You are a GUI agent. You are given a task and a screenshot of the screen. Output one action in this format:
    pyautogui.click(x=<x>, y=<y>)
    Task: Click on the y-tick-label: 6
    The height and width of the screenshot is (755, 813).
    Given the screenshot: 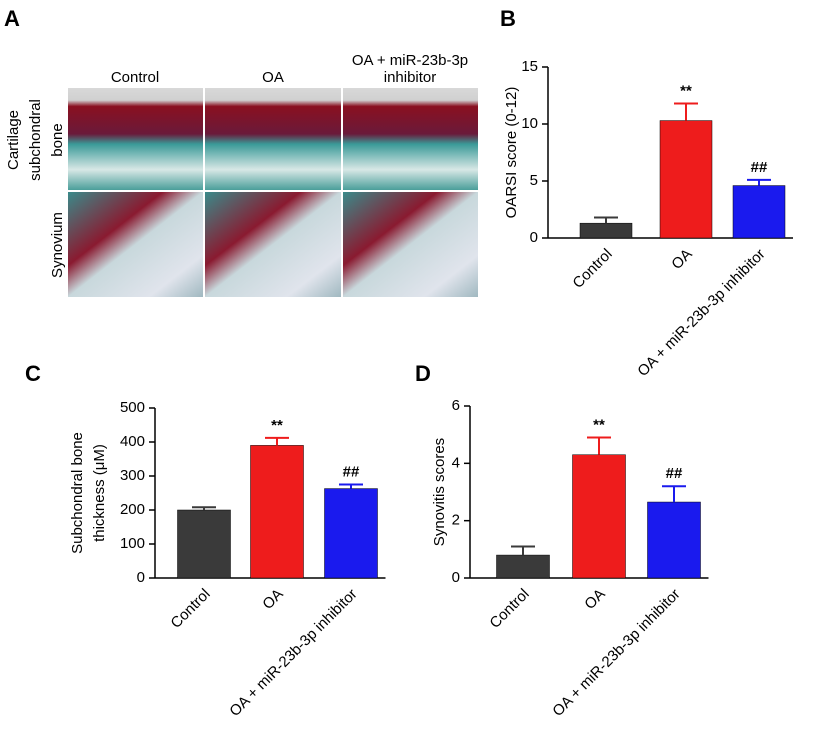 What is the action you would take?
    pyautogui.click(x=456, y=405)
    